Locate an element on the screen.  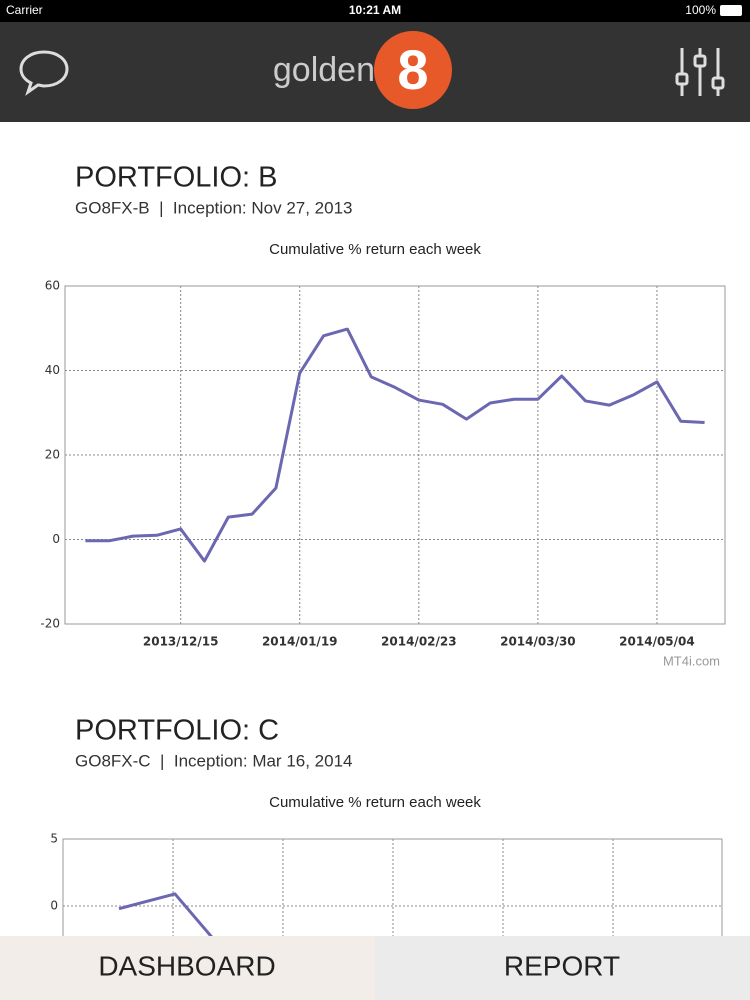
portfolio-subtitle: GO8FX-B | Inception: Nov 27, 2013 is located at coordinates (214, 207).